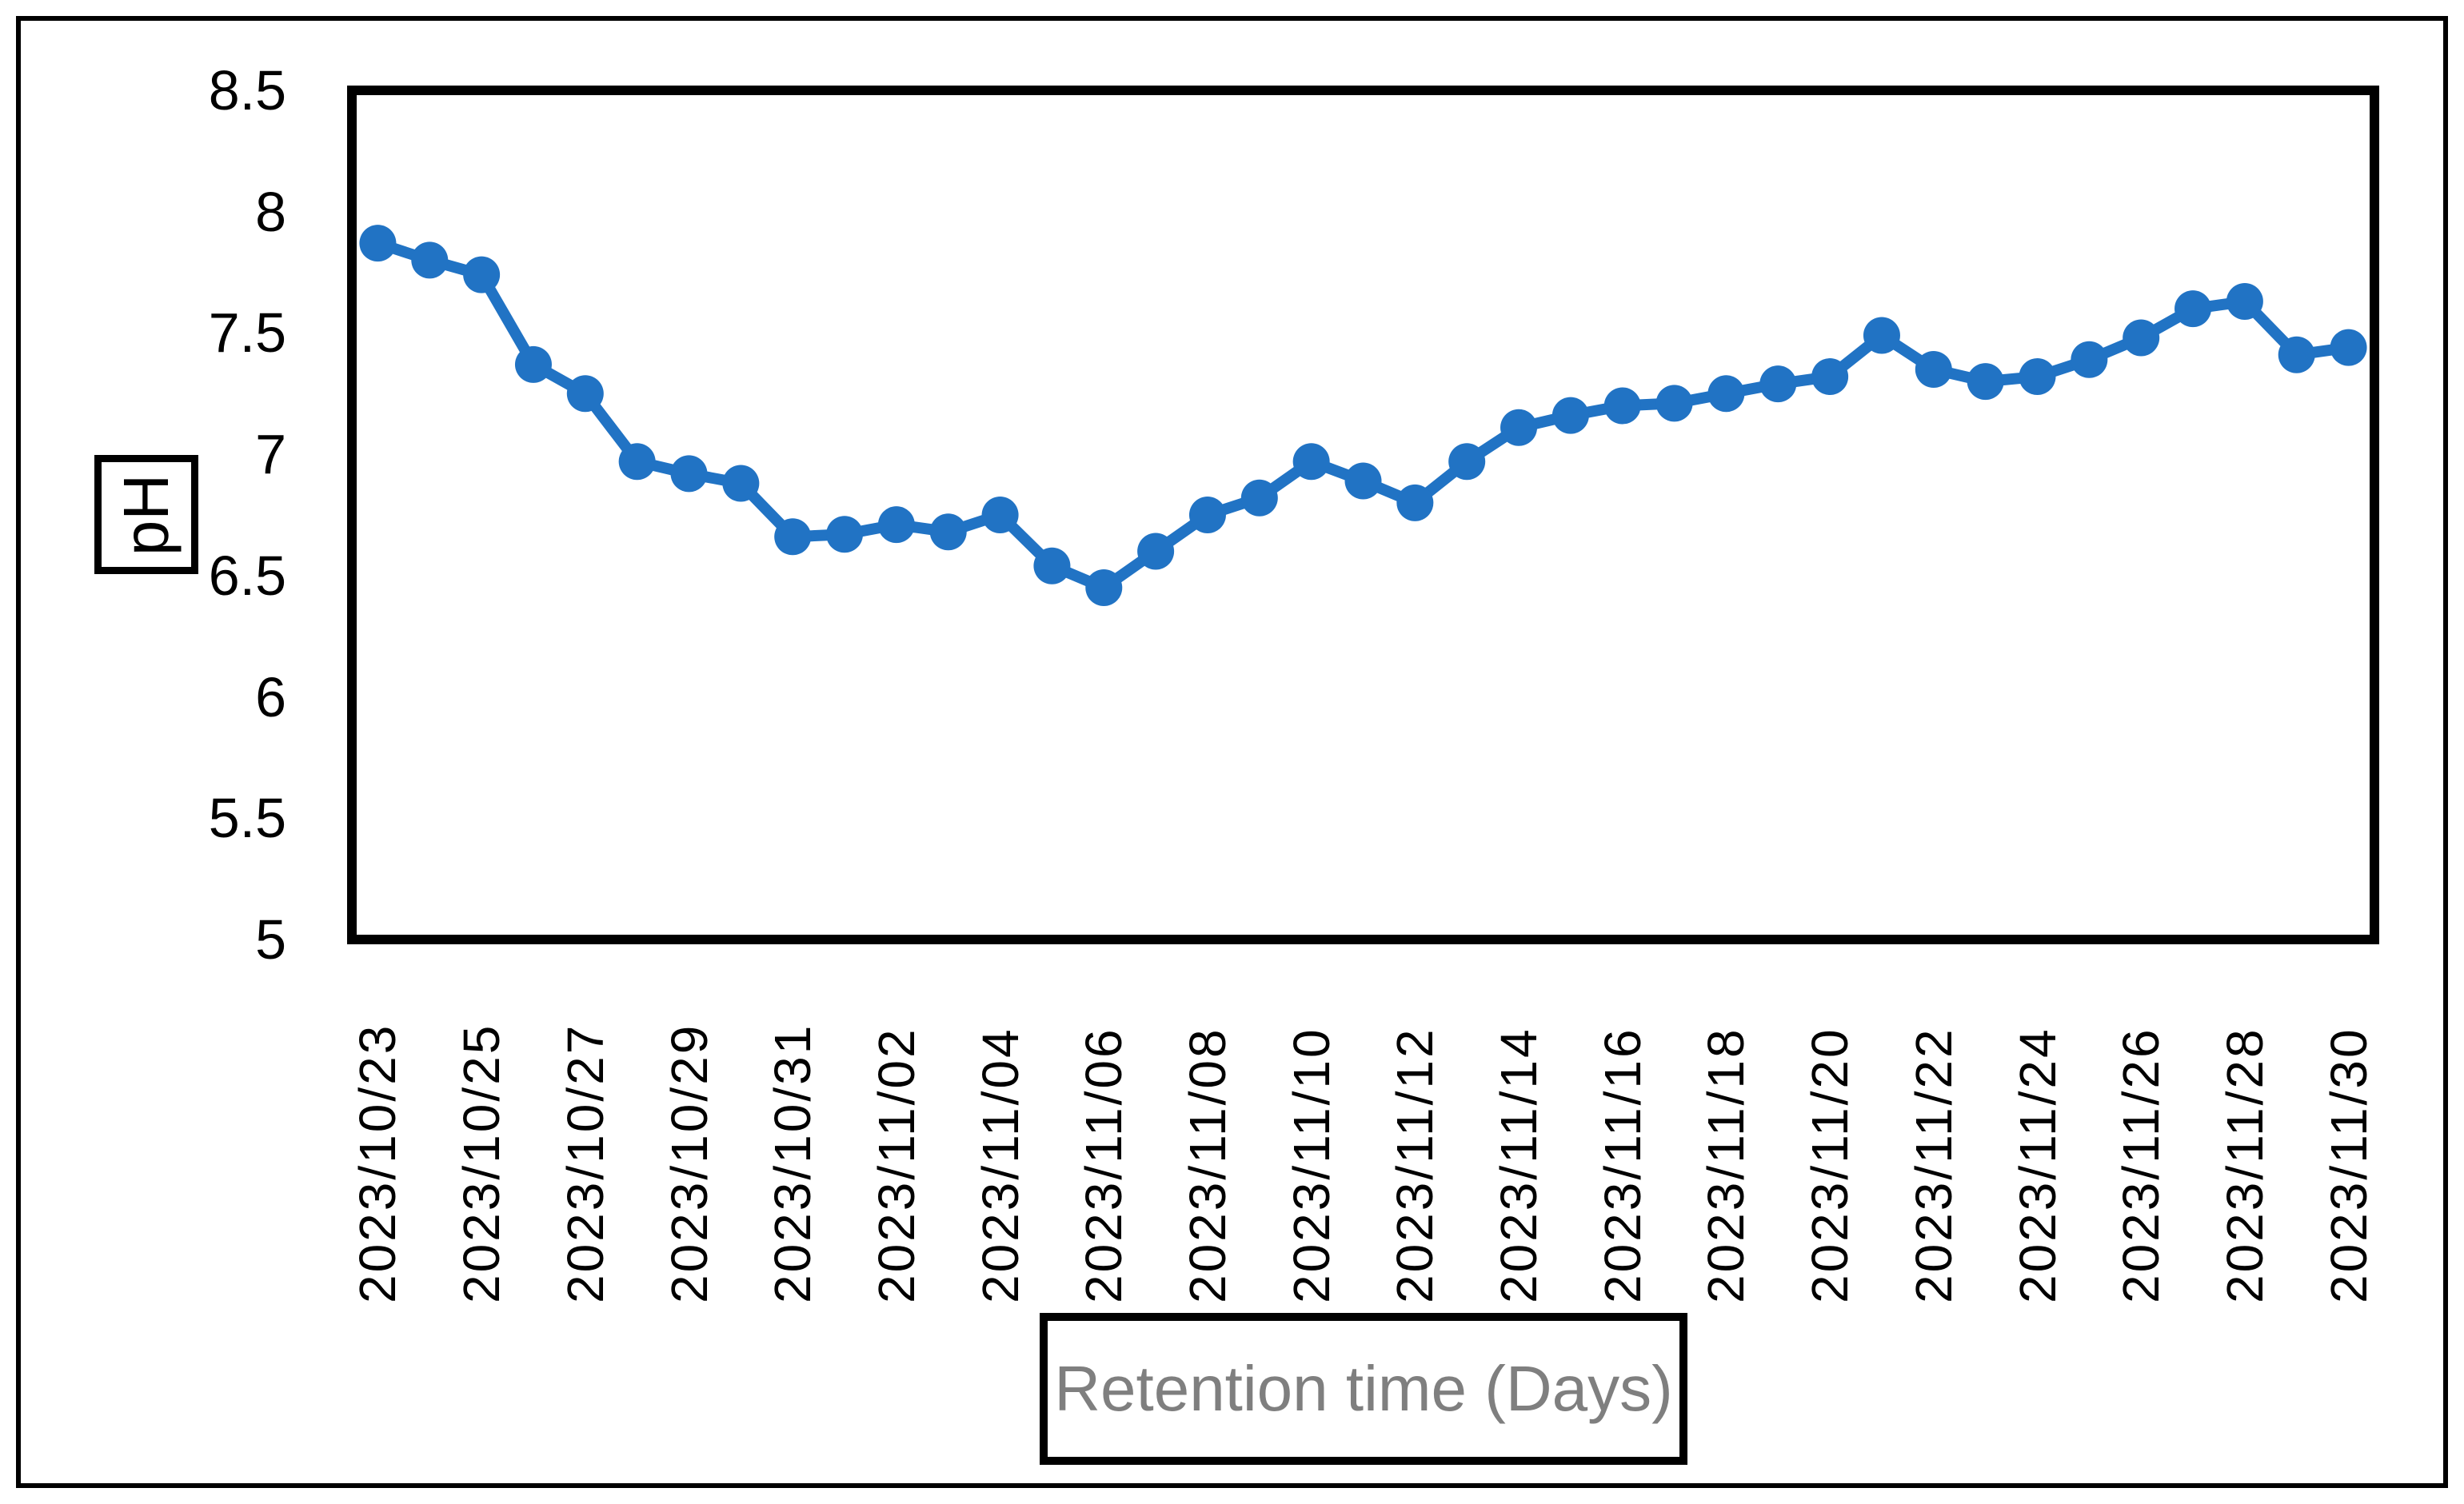 Image resolution: width=2464 pixels, height=1504 pixels. What do you see at coordinates (948, 532) in the screenshot?
I see `data-point-2023/11/03` at bounding box center [948, 532].